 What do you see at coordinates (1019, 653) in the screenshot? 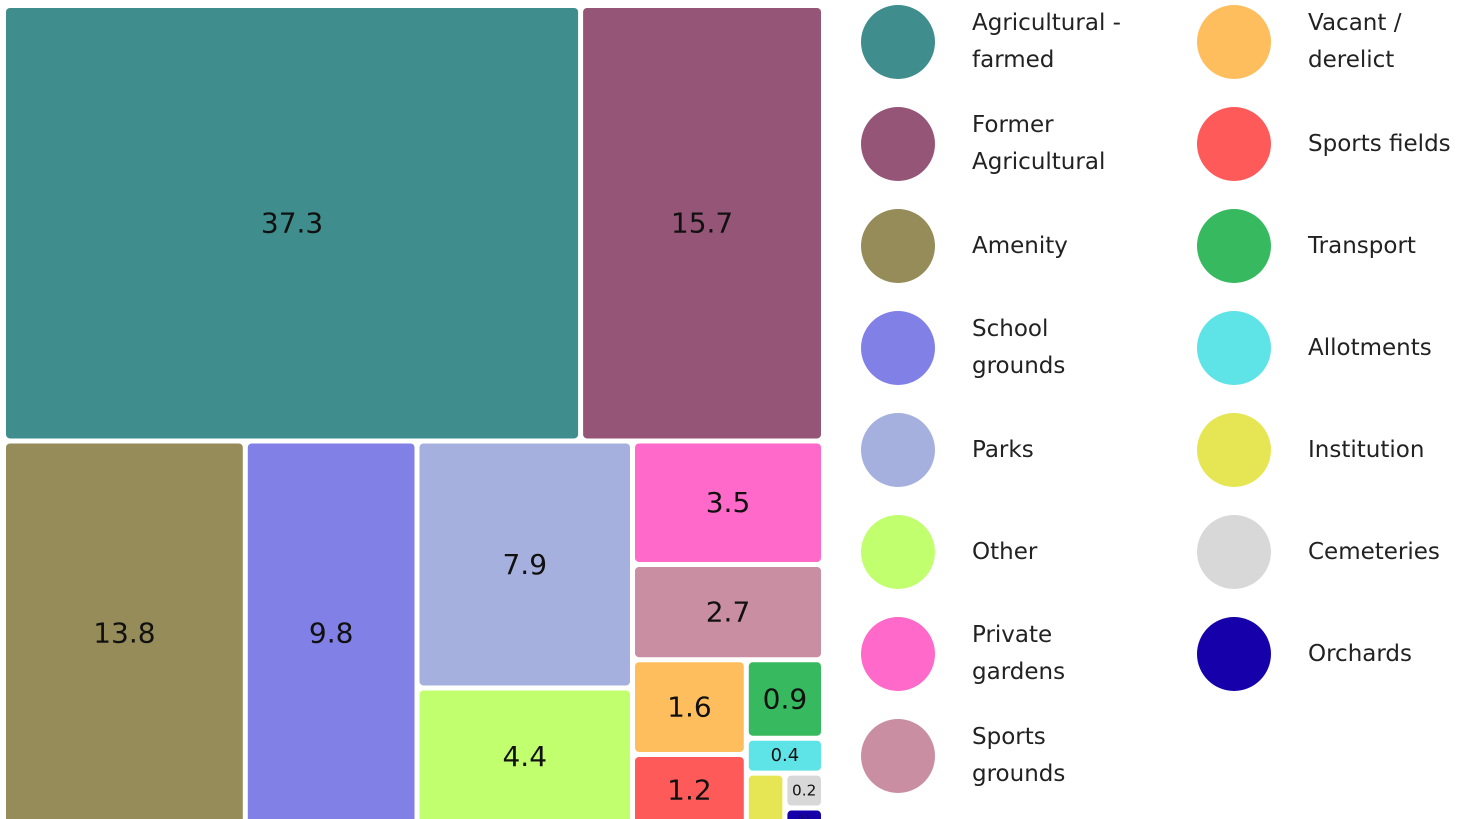
I see `legend-label: Private gardens` at bounding box center [1019, 653].